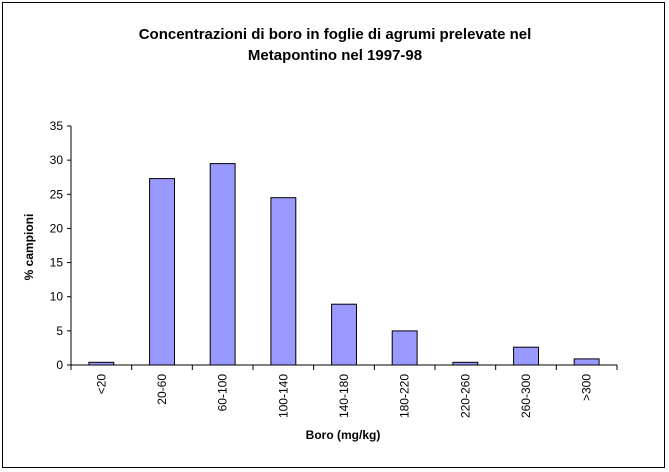  I want to click on y-tick-label-25: 25, so click(57, 194).